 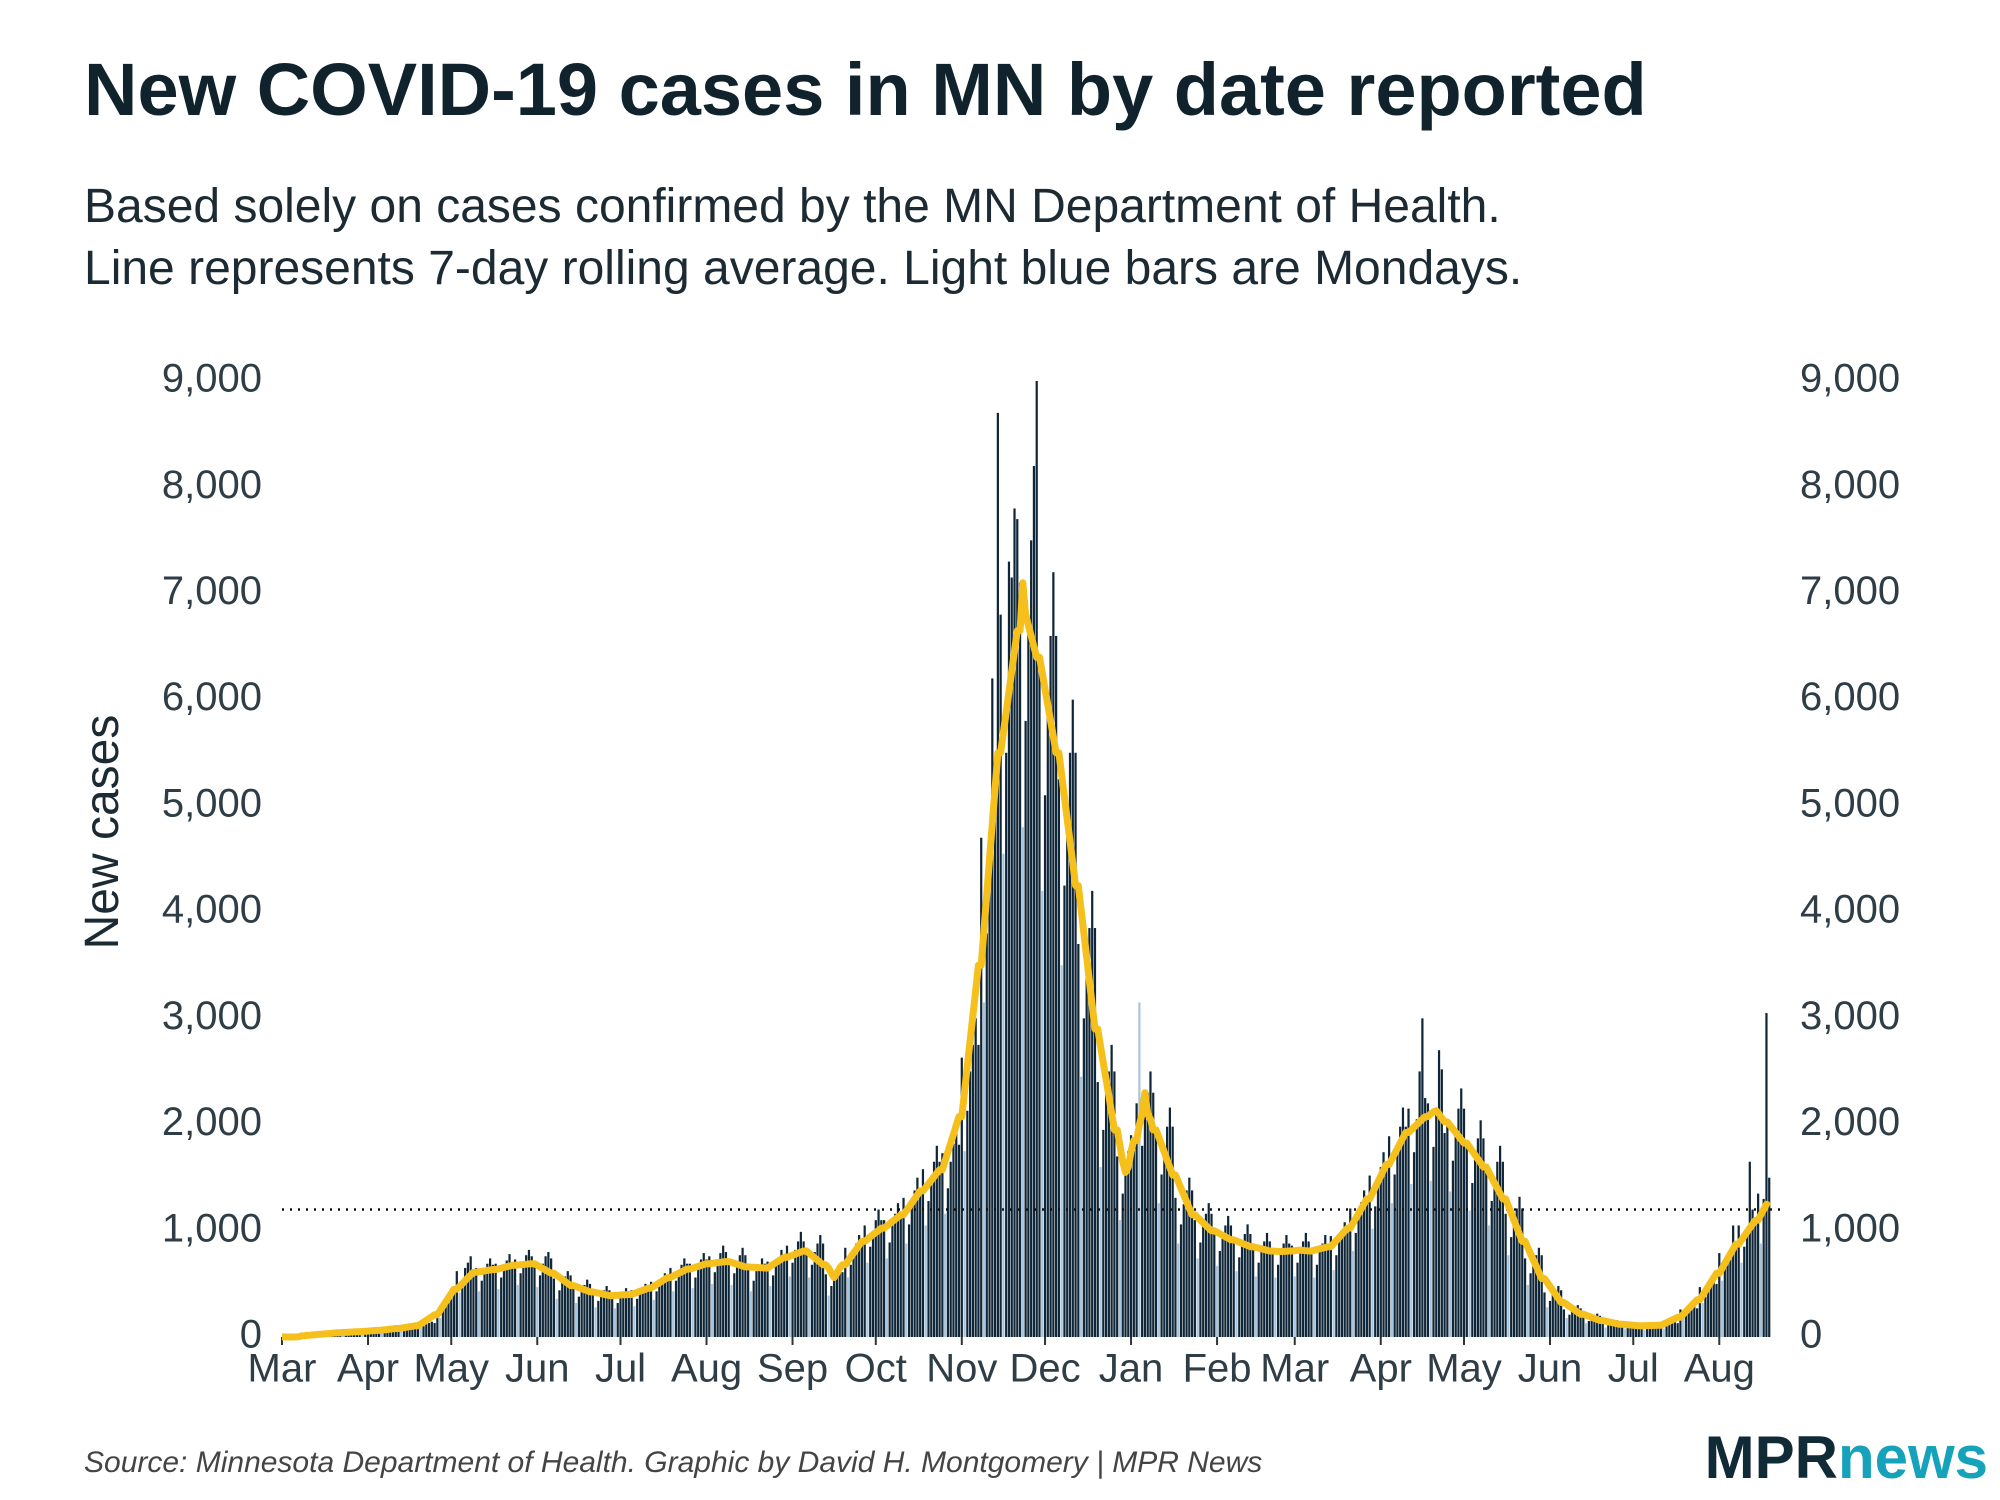 What do you see at coordinates (1719, 1369) in the screenshot?
I see `x-tick-label: Aug` at bounding box center [1719, 1369].